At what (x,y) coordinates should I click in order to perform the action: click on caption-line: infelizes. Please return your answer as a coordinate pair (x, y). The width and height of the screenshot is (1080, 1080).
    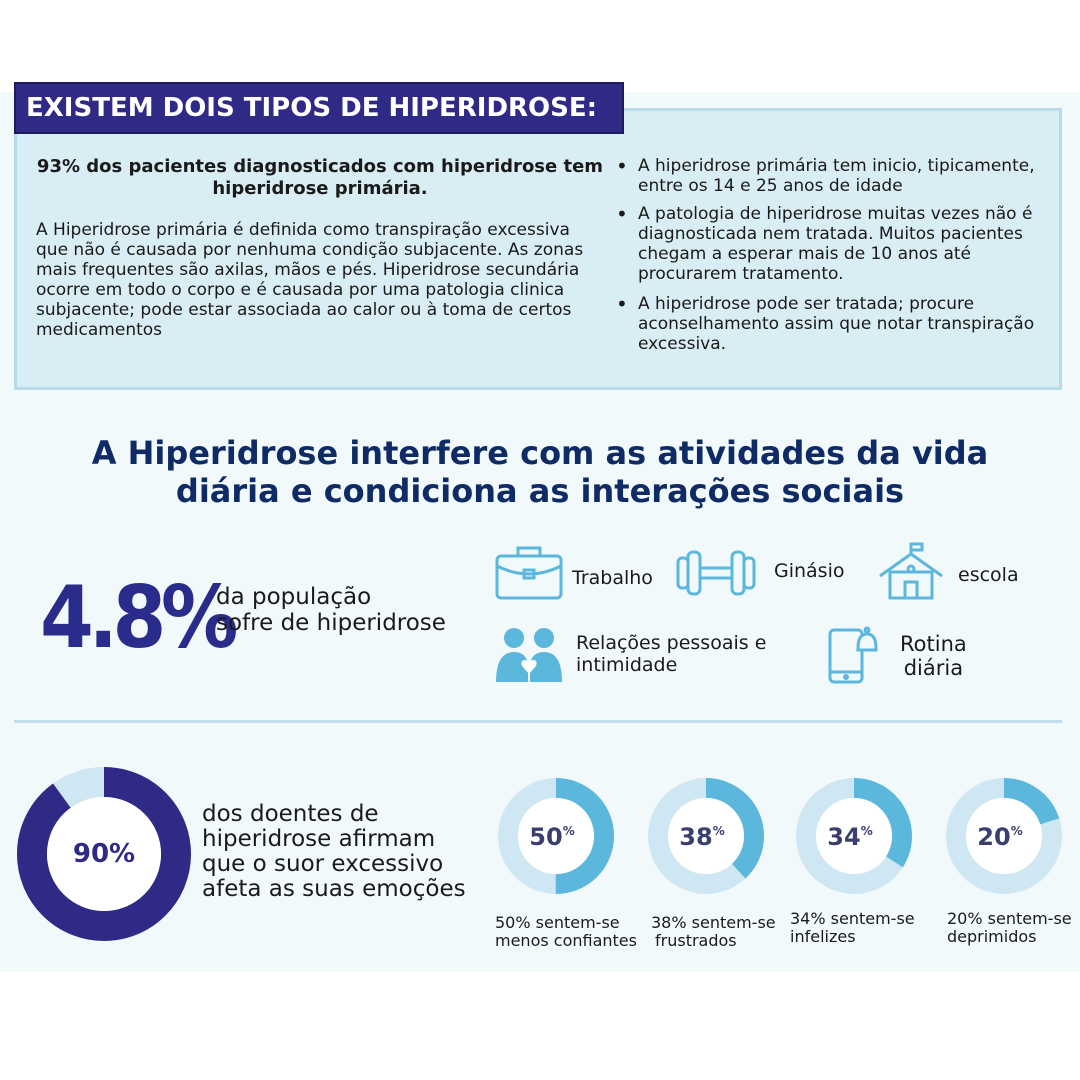
    Looking at the image, I should click on (823, 936).